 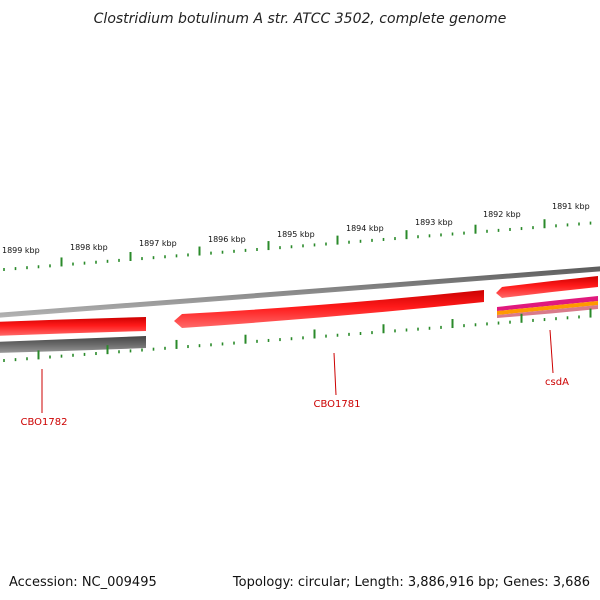 What do you see at coordinates (365, 228) in the screenshot?
I see `kbp-label: 1894 kbp` at bounding box center [365, 228].